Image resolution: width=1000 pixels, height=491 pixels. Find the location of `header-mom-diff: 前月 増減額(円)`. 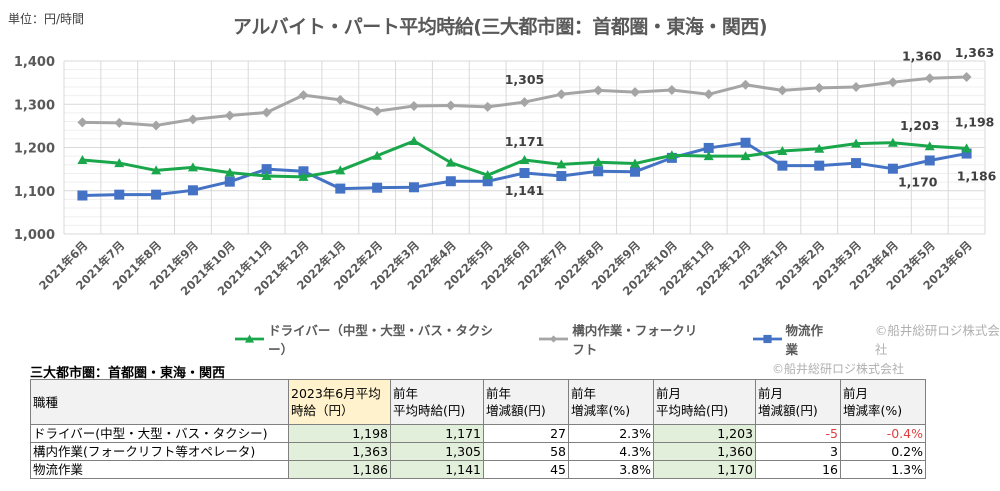

header-mom-diff: 前月 増減額(円) is located at coordinates (798, 402).